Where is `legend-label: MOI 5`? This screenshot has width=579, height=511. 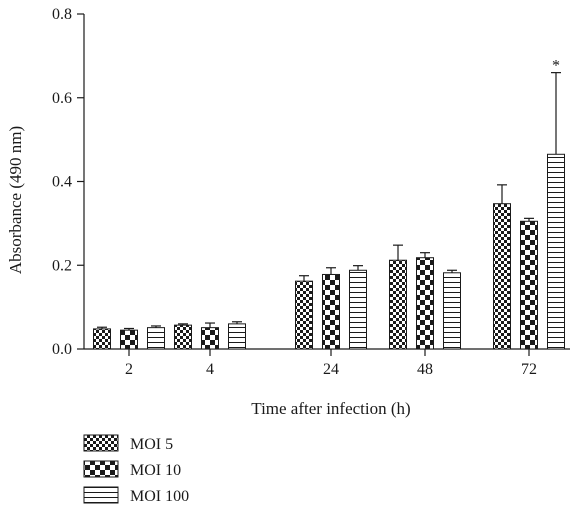 legend-label: MOI 5 is located at coordinates (151, 444).